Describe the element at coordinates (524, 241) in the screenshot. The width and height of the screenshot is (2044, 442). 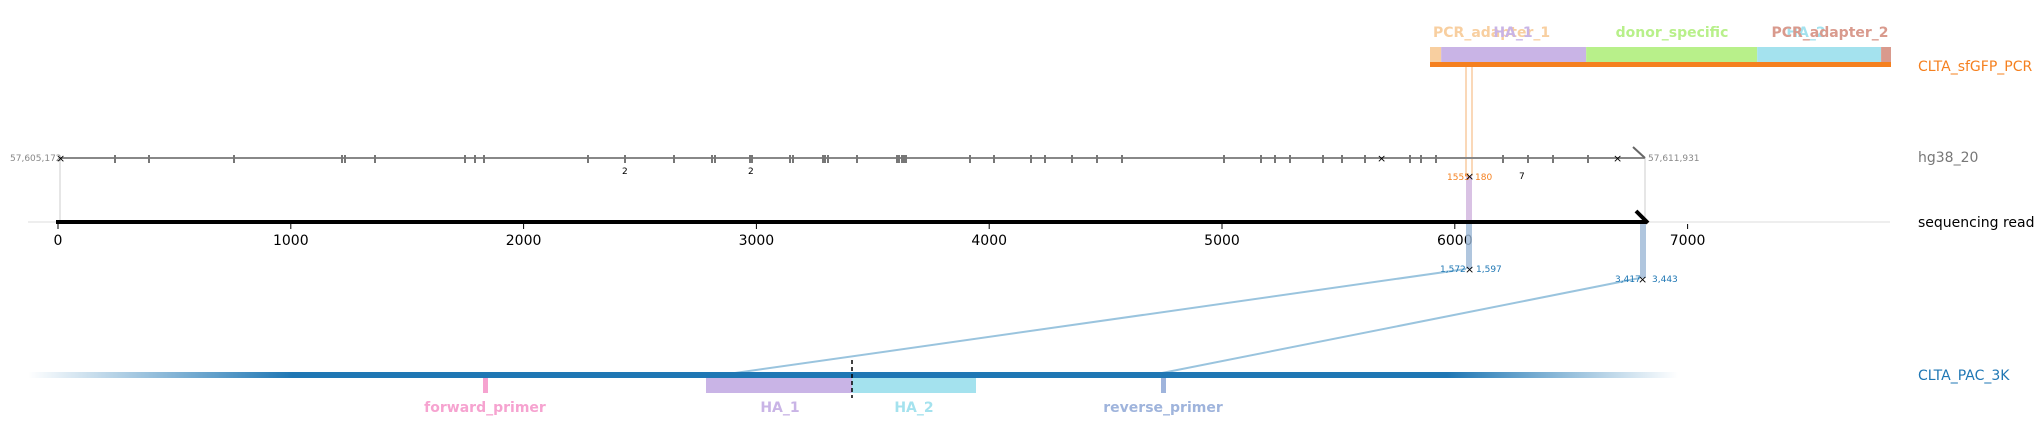
I see `read-axis-tick-label: 2000` at that location.